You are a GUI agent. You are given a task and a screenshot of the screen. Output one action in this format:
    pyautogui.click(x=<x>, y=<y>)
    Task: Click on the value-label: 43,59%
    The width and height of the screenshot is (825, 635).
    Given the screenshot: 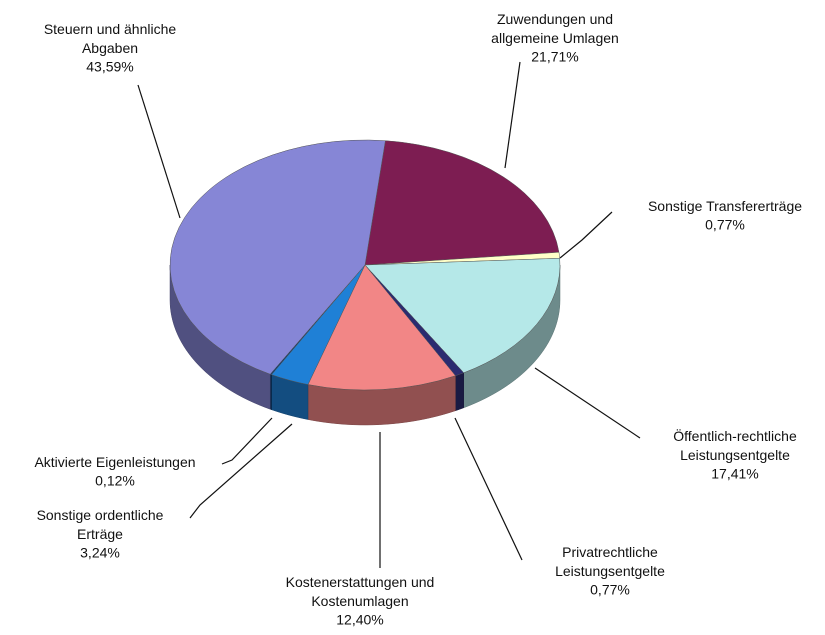 What is the action you would take?
    pyautogui.click(x=109, y=67)
    